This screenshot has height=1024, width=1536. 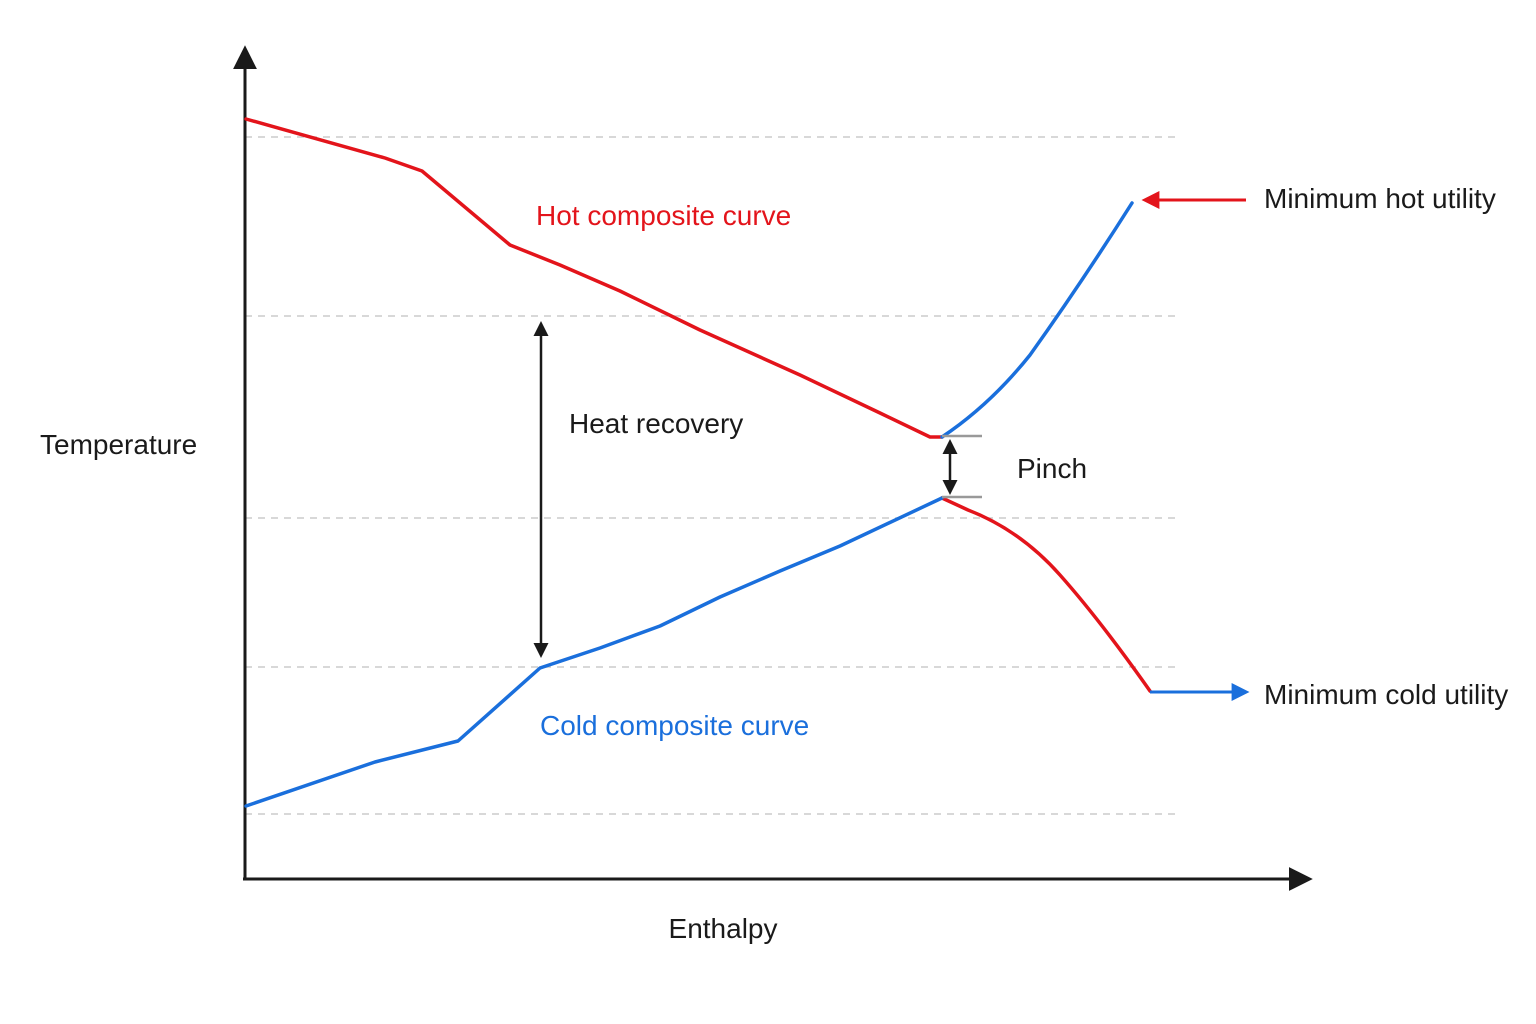 I want to click on hot-curve-label: Hot composite curve, so click(x=663, y=215).